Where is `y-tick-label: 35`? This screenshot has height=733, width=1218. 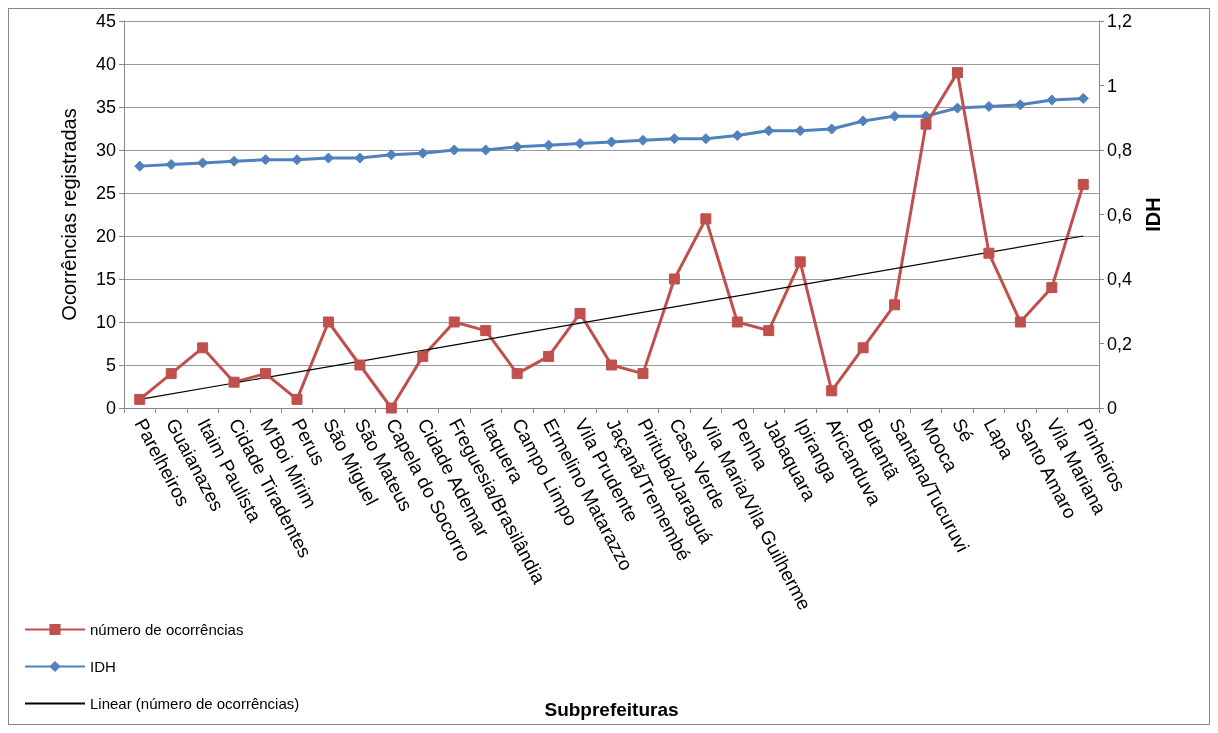
y-tick-label: 35 is located at coordinates (105, 107).